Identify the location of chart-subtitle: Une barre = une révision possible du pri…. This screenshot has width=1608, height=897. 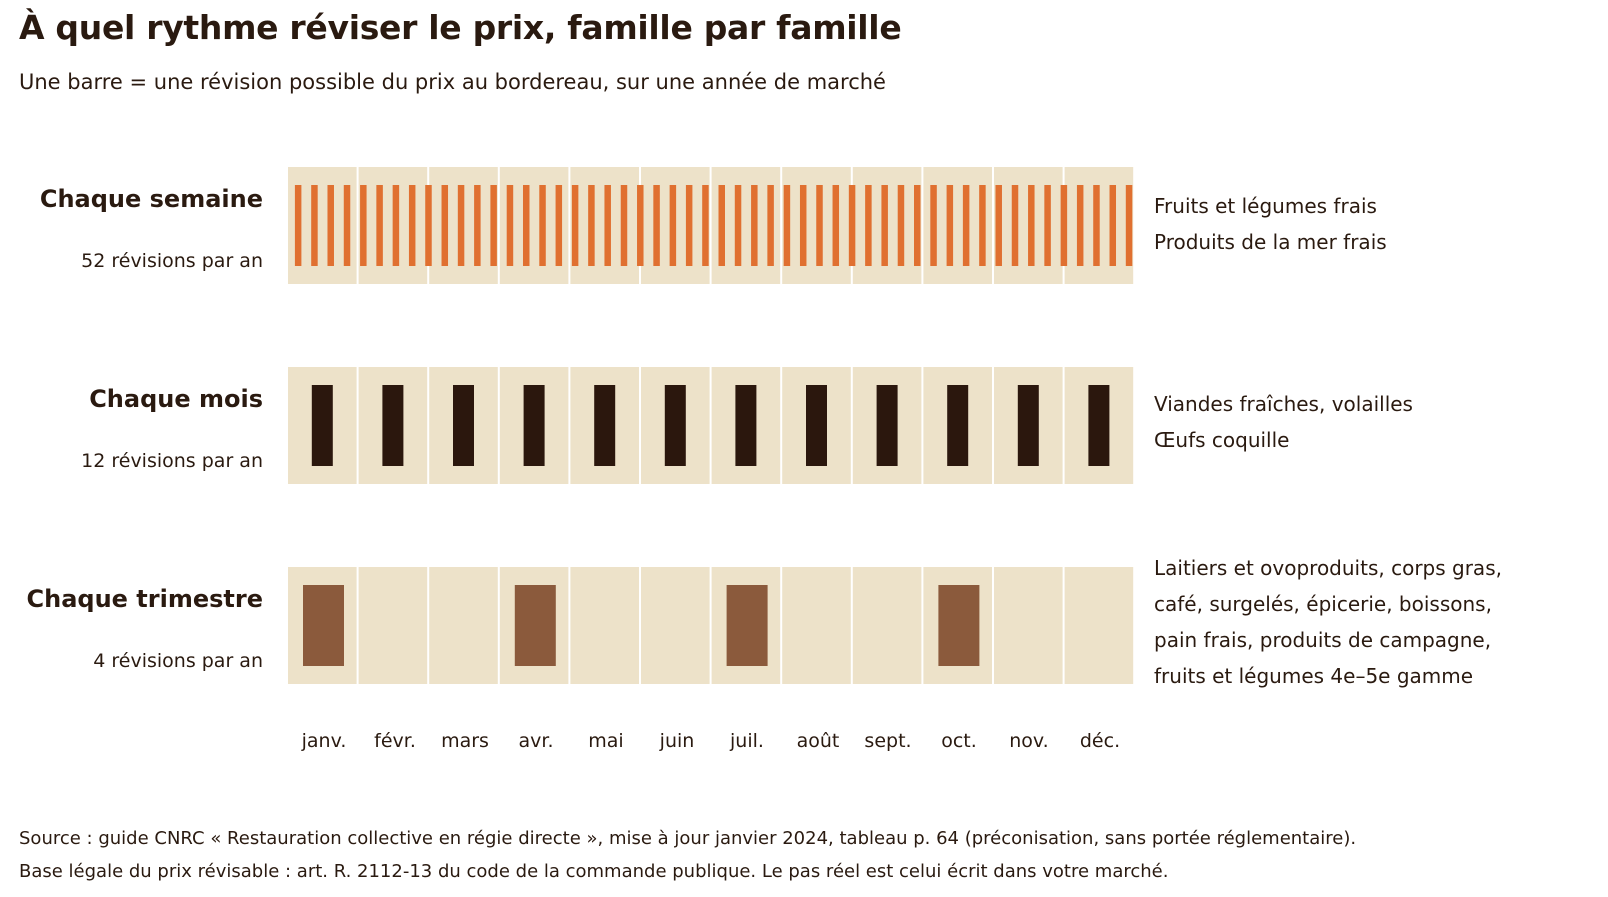
(452, 82).